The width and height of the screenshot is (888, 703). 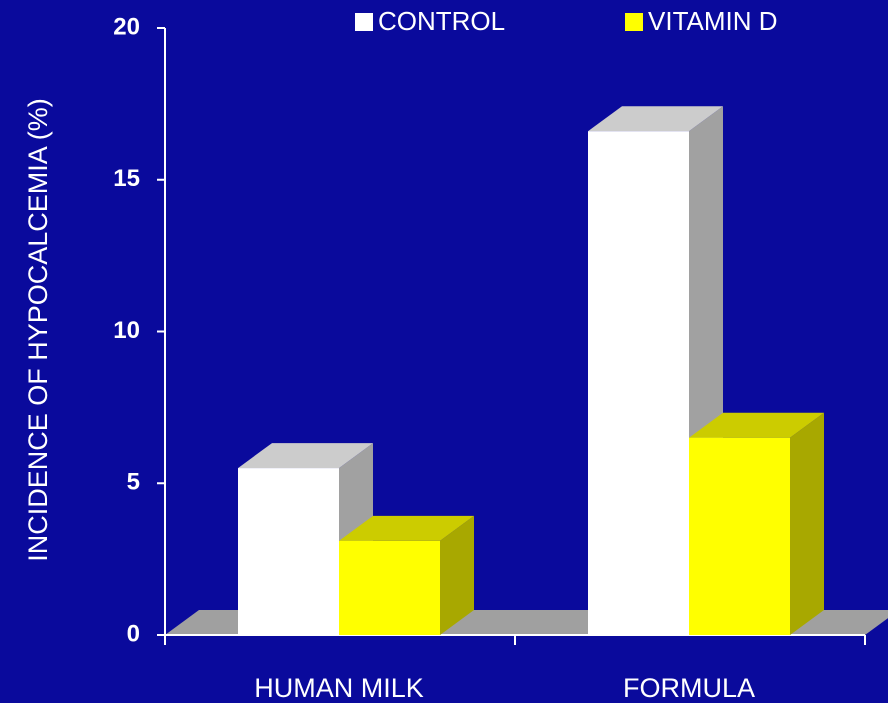 What do you see at coordinates (689, 688) in the screenshot?
I see `x-tick-label: FORMULA` at bounding box center [689, 688].